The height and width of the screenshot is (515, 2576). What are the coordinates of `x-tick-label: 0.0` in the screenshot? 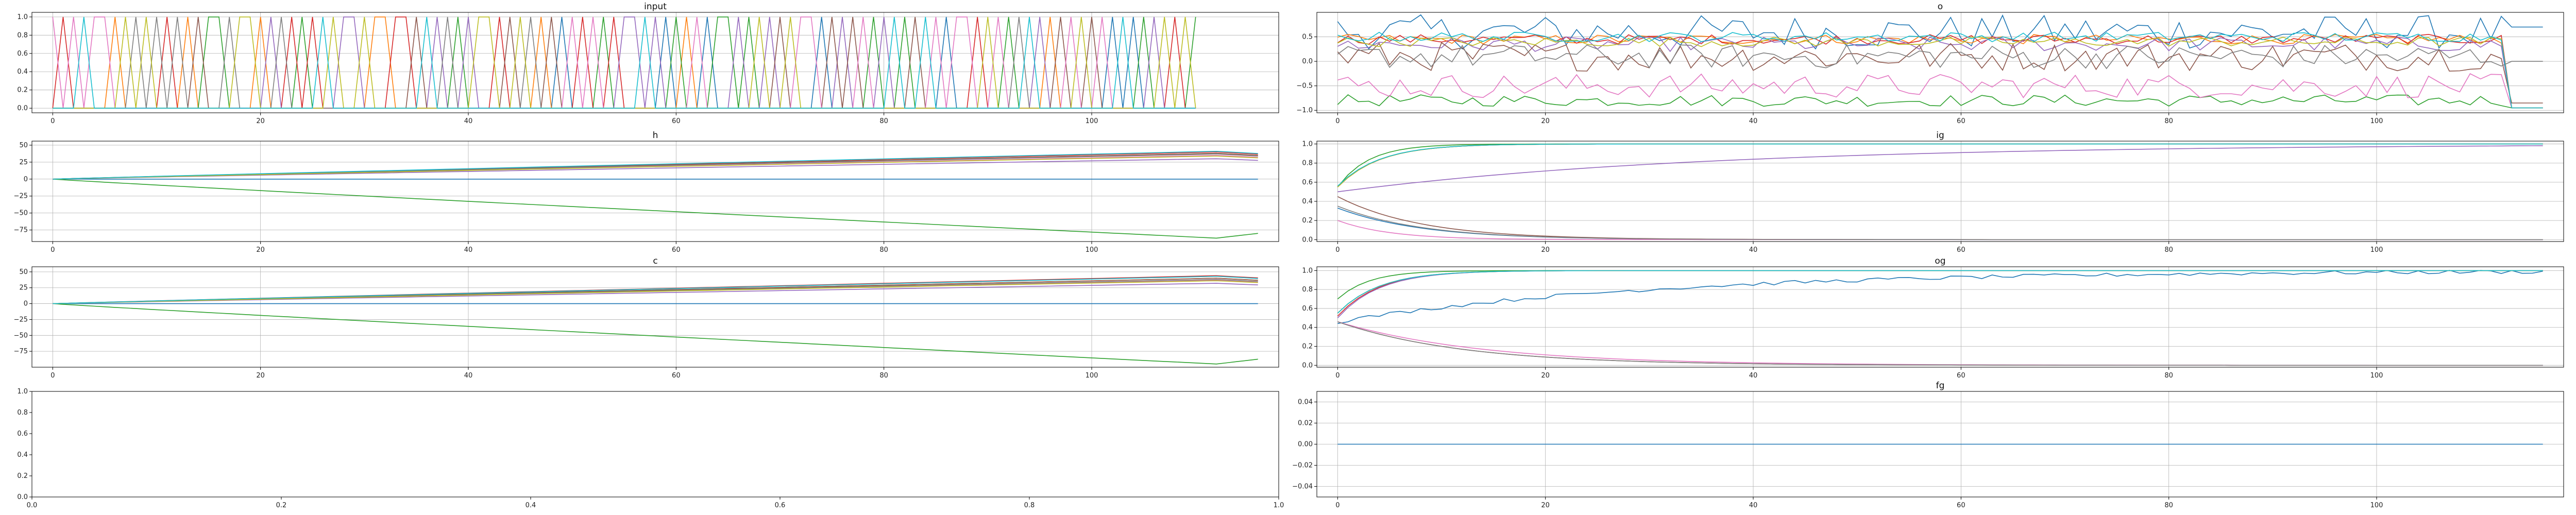 It's located at (32, 506).